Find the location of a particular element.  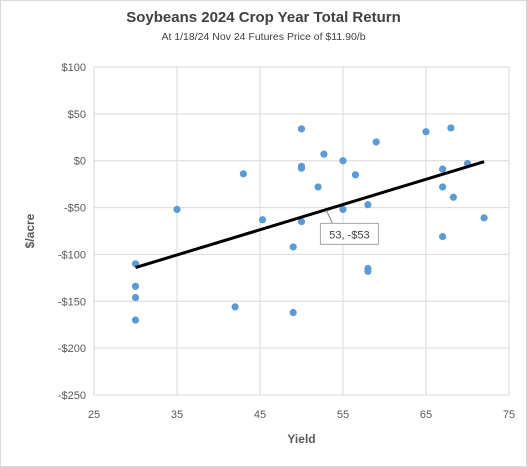

y-tick-label: -$200 is located at coordinates (72, 349).